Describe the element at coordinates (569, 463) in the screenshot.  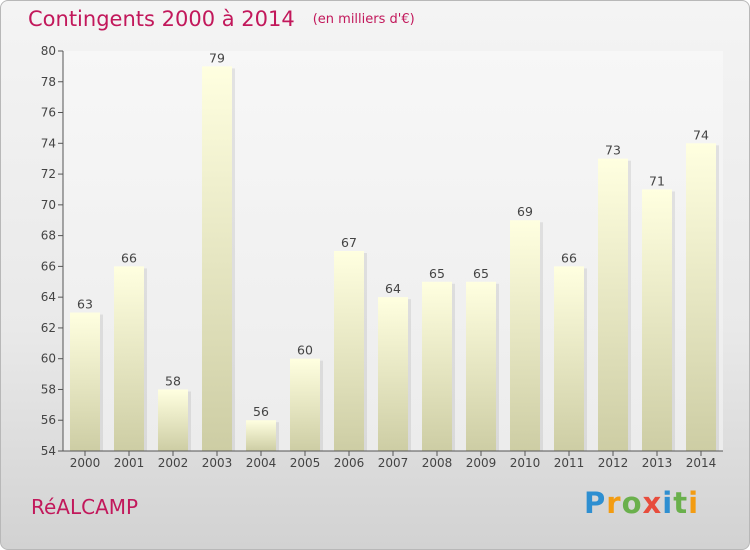
I see `x-tick-label-2011: 2011` at that location.